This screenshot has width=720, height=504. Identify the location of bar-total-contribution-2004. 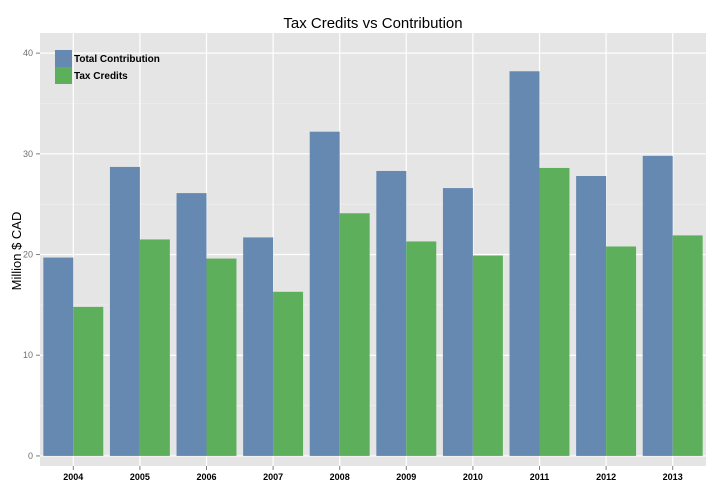
(58, 356).